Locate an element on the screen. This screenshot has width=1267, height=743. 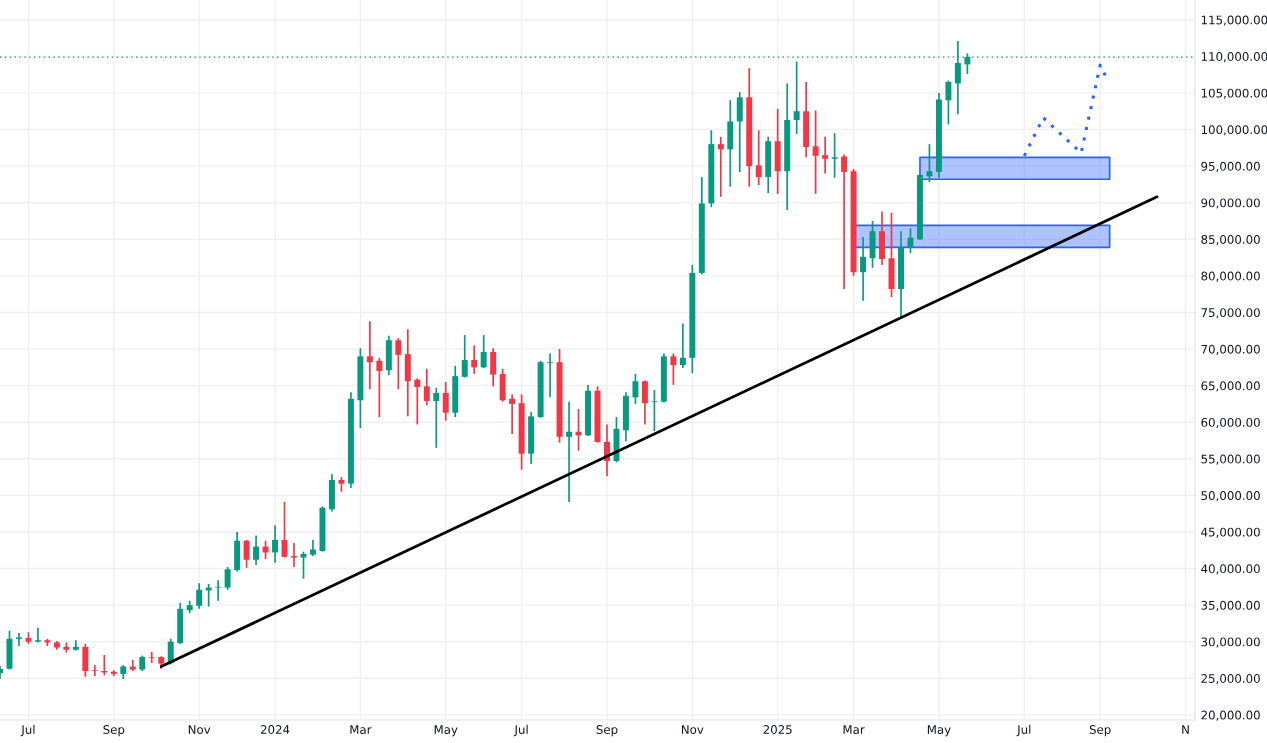
y-tick-label: 35,000.00 is located at coordinates (1230, 605).